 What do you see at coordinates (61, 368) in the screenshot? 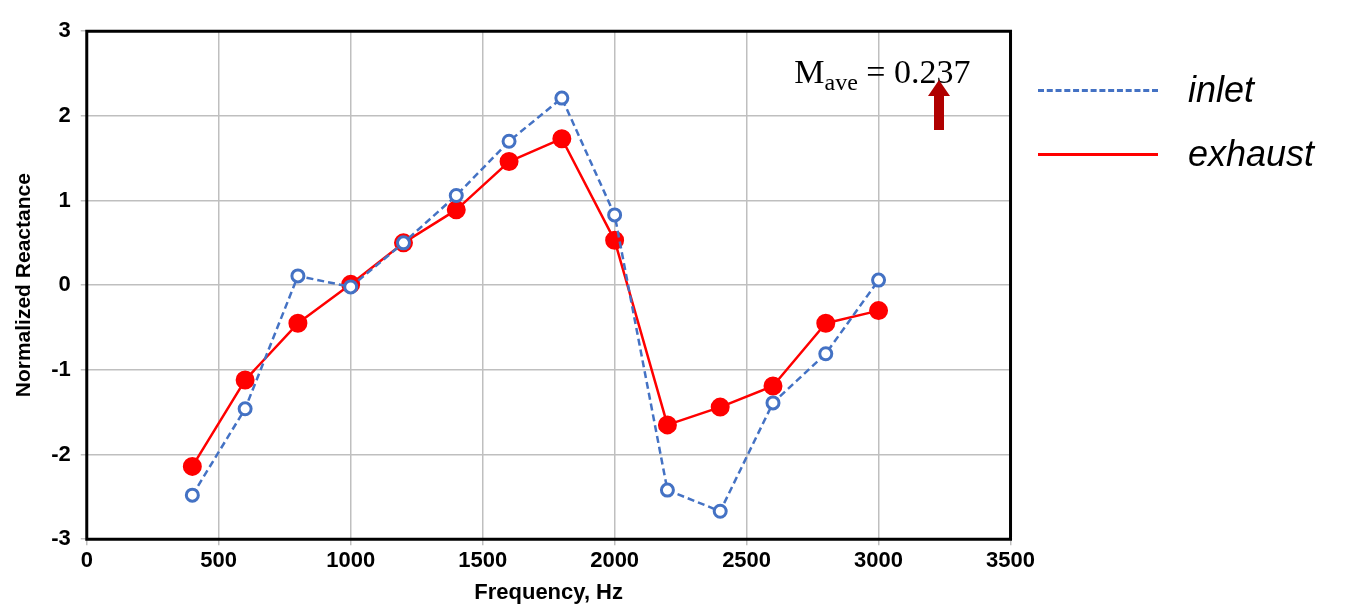
I see `y-tick-label: -1` at bounding box center [61, 368].